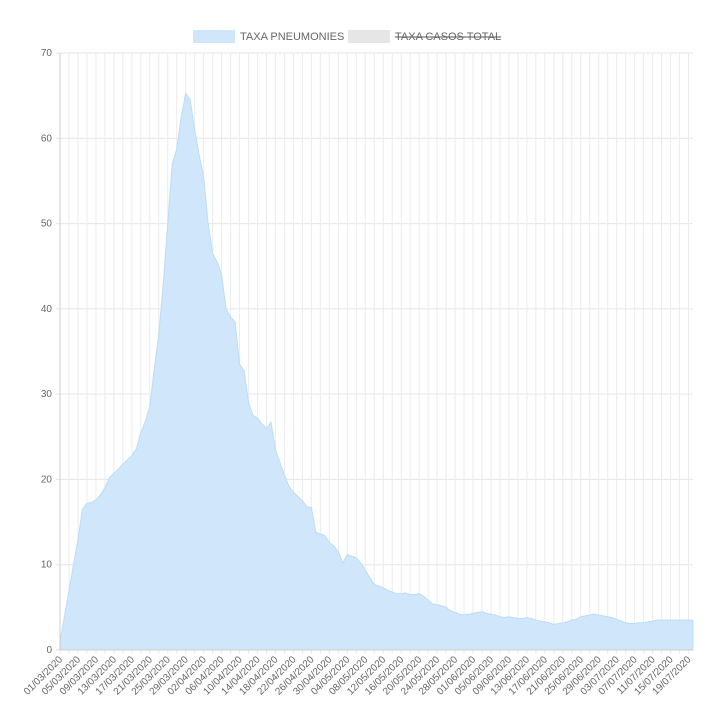  I want to click on y-tick-label: 60, so click(47, 138).